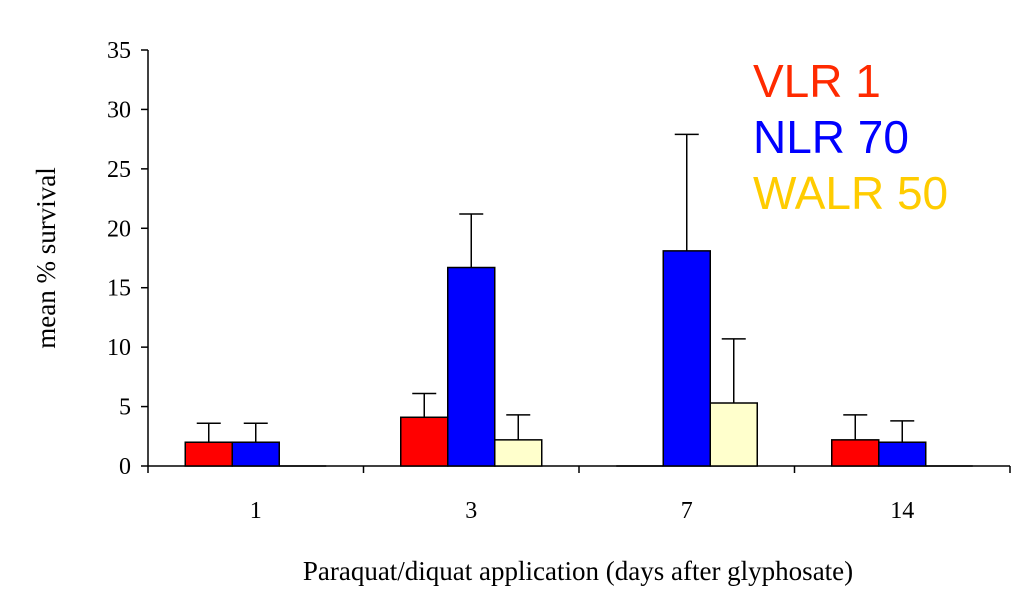  What do you see at coordinates (471, 511) in the screenshot?
I see `x-tick-label: 3` at bounding box center [471, 511].